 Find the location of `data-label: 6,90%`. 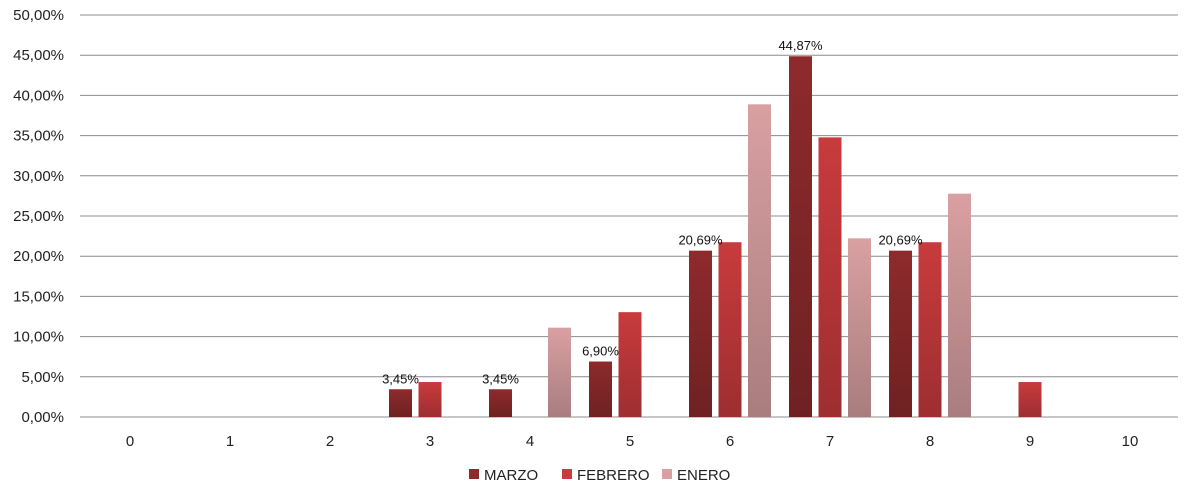

data-label: 6,90% is located at coordinates (600, 351).